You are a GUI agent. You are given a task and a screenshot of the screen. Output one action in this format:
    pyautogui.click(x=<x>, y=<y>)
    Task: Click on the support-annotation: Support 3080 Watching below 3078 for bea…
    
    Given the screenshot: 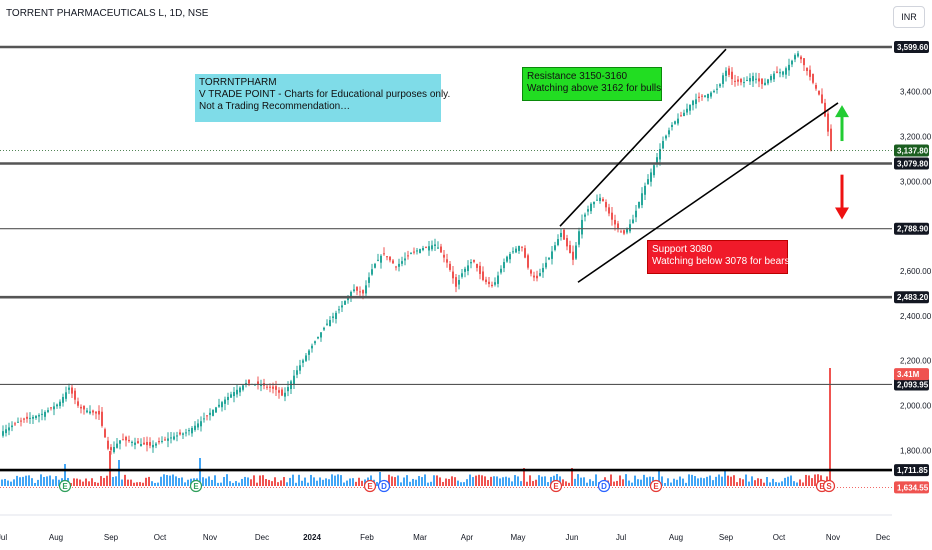 What is the action you would take?
    pyautogui.click(x=718, y=257)
    